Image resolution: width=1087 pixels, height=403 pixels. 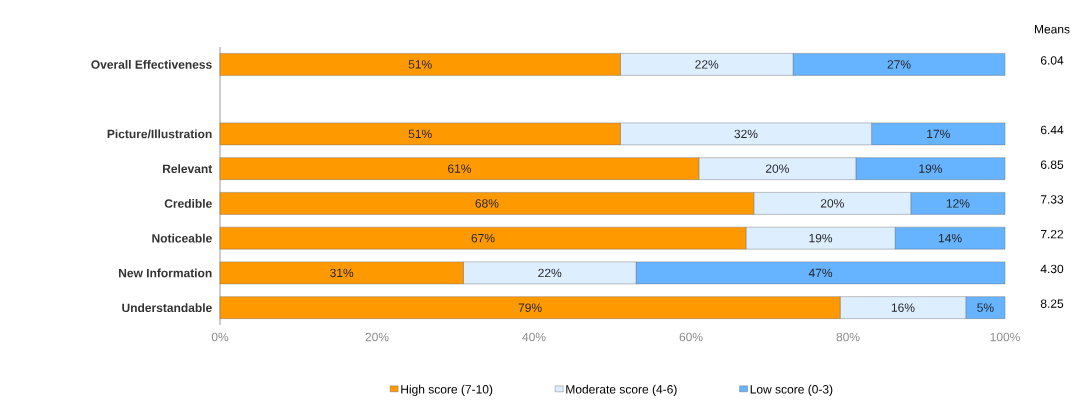 What do you see at coordinates (530, 307) in the screenshot?
I see `data-label: 79%` at bounding box center [530, 307].